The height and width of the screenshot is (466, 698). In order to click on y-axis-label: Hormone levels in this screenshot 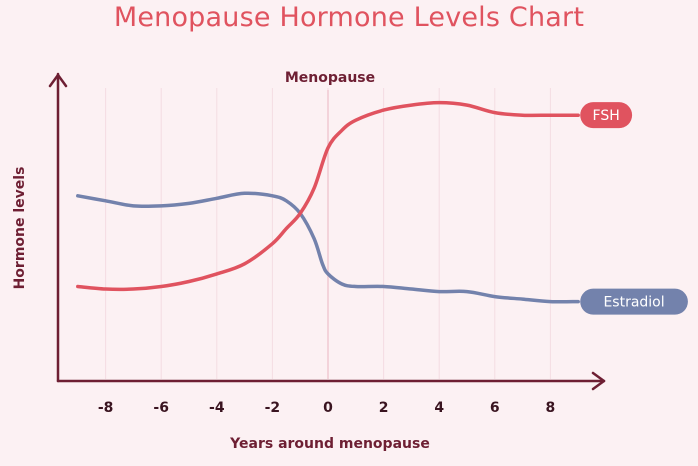, I will do `click(20, 228)`.